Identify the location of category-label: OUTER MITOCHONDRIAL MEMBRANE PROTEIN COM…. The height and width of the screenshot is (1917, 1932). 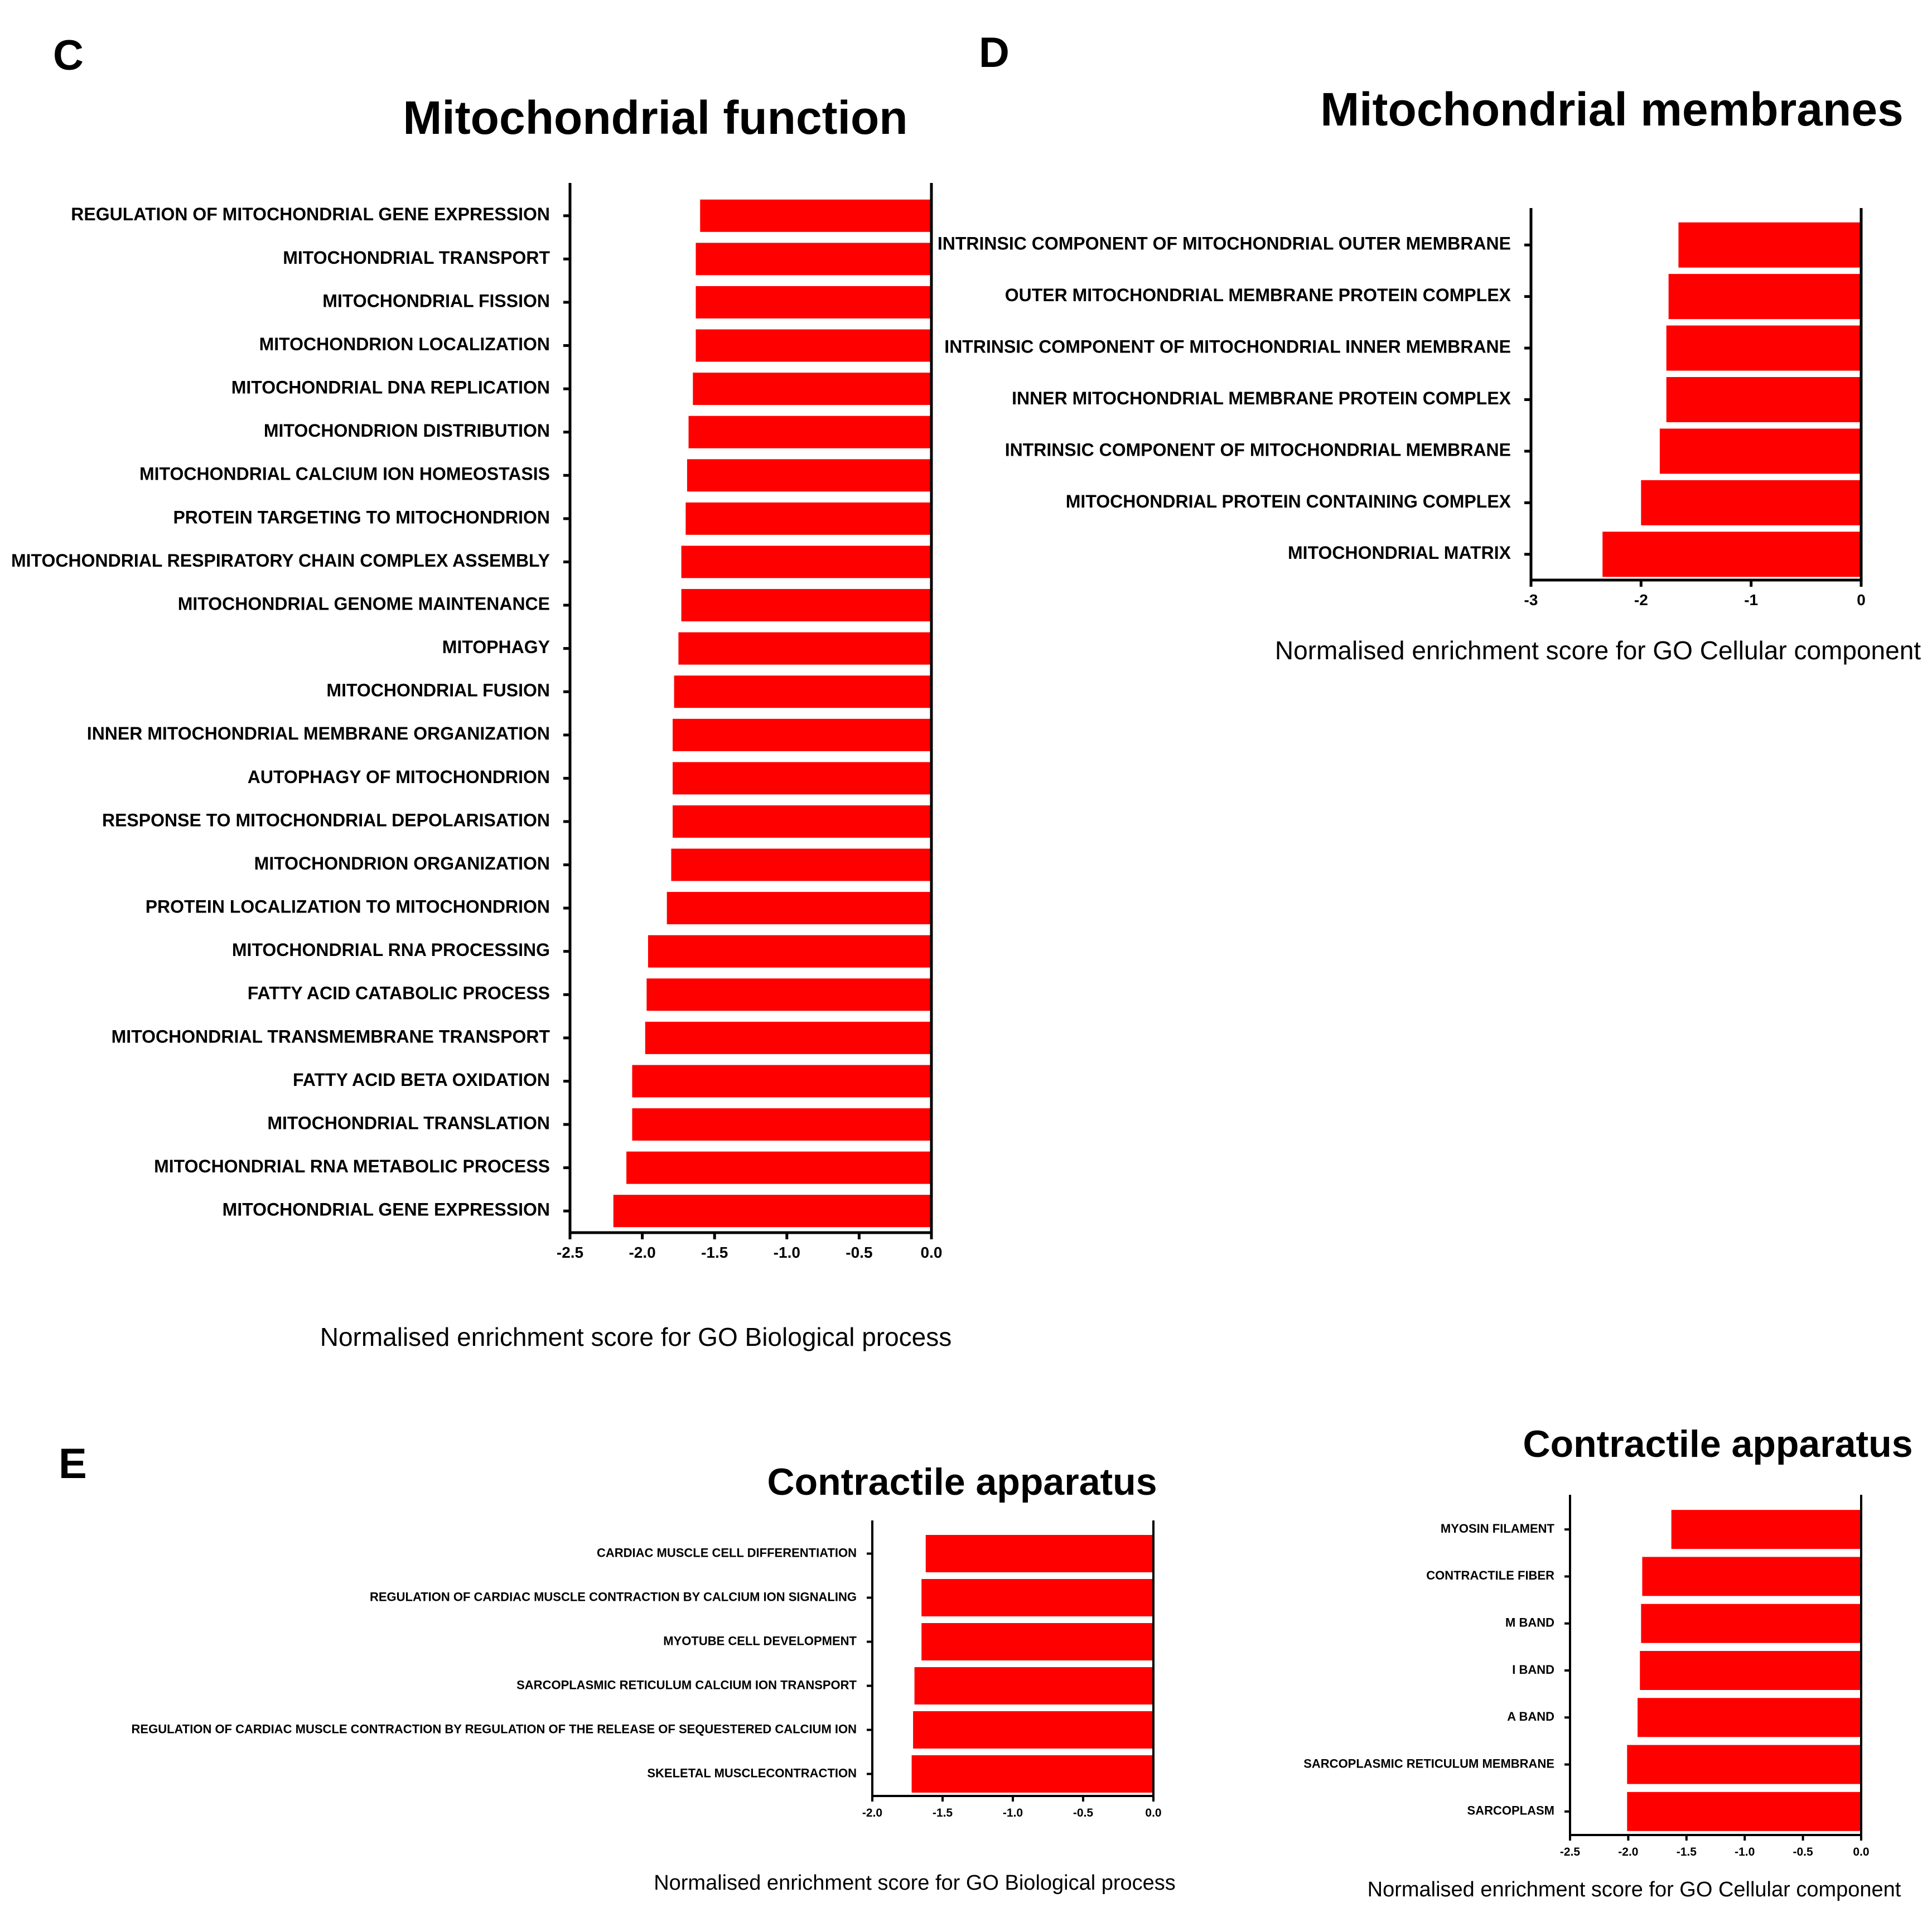
(1258, 295).